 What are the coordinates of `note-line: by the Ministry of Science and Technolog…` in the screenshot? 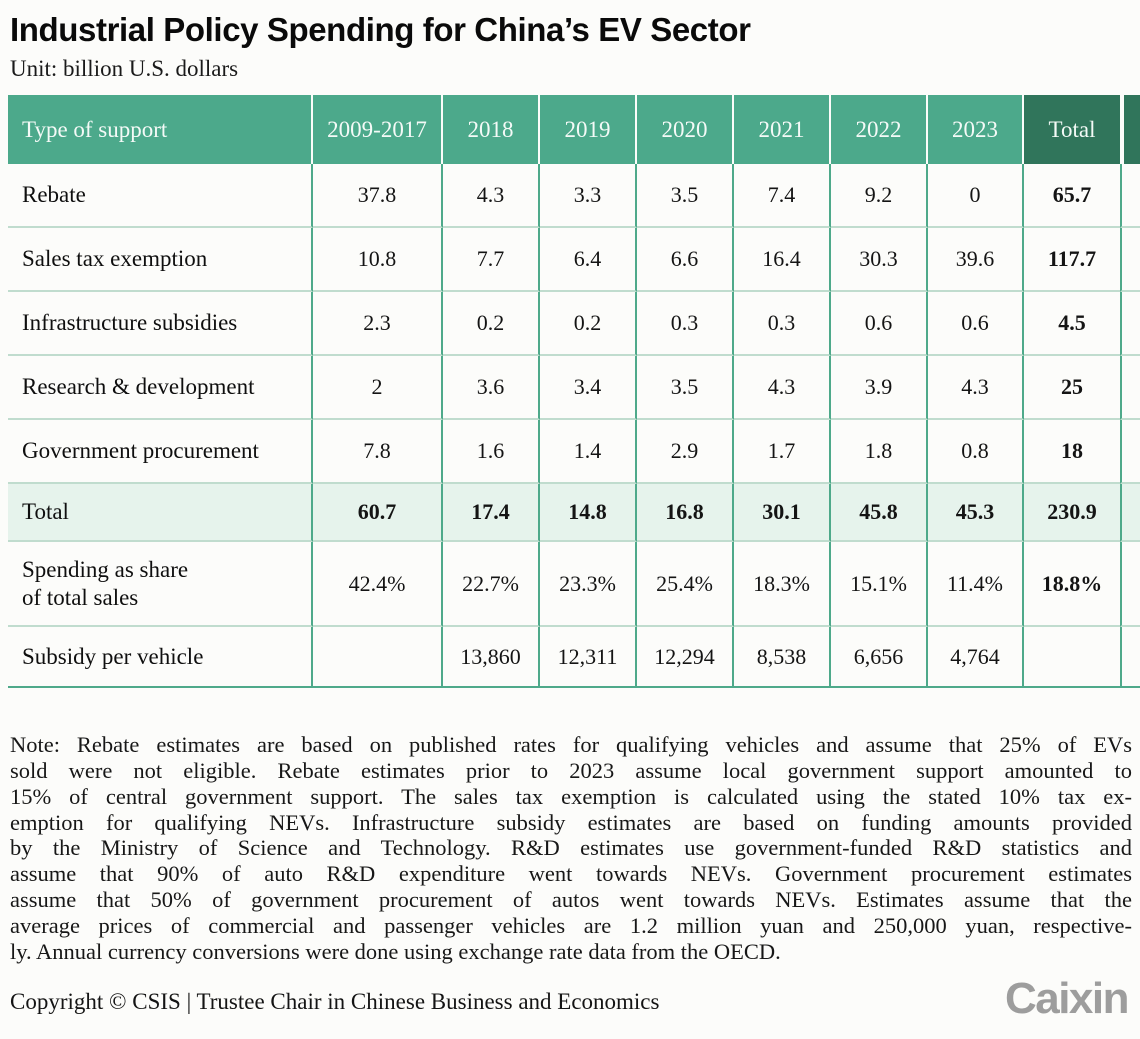 It's located at (571, 848).